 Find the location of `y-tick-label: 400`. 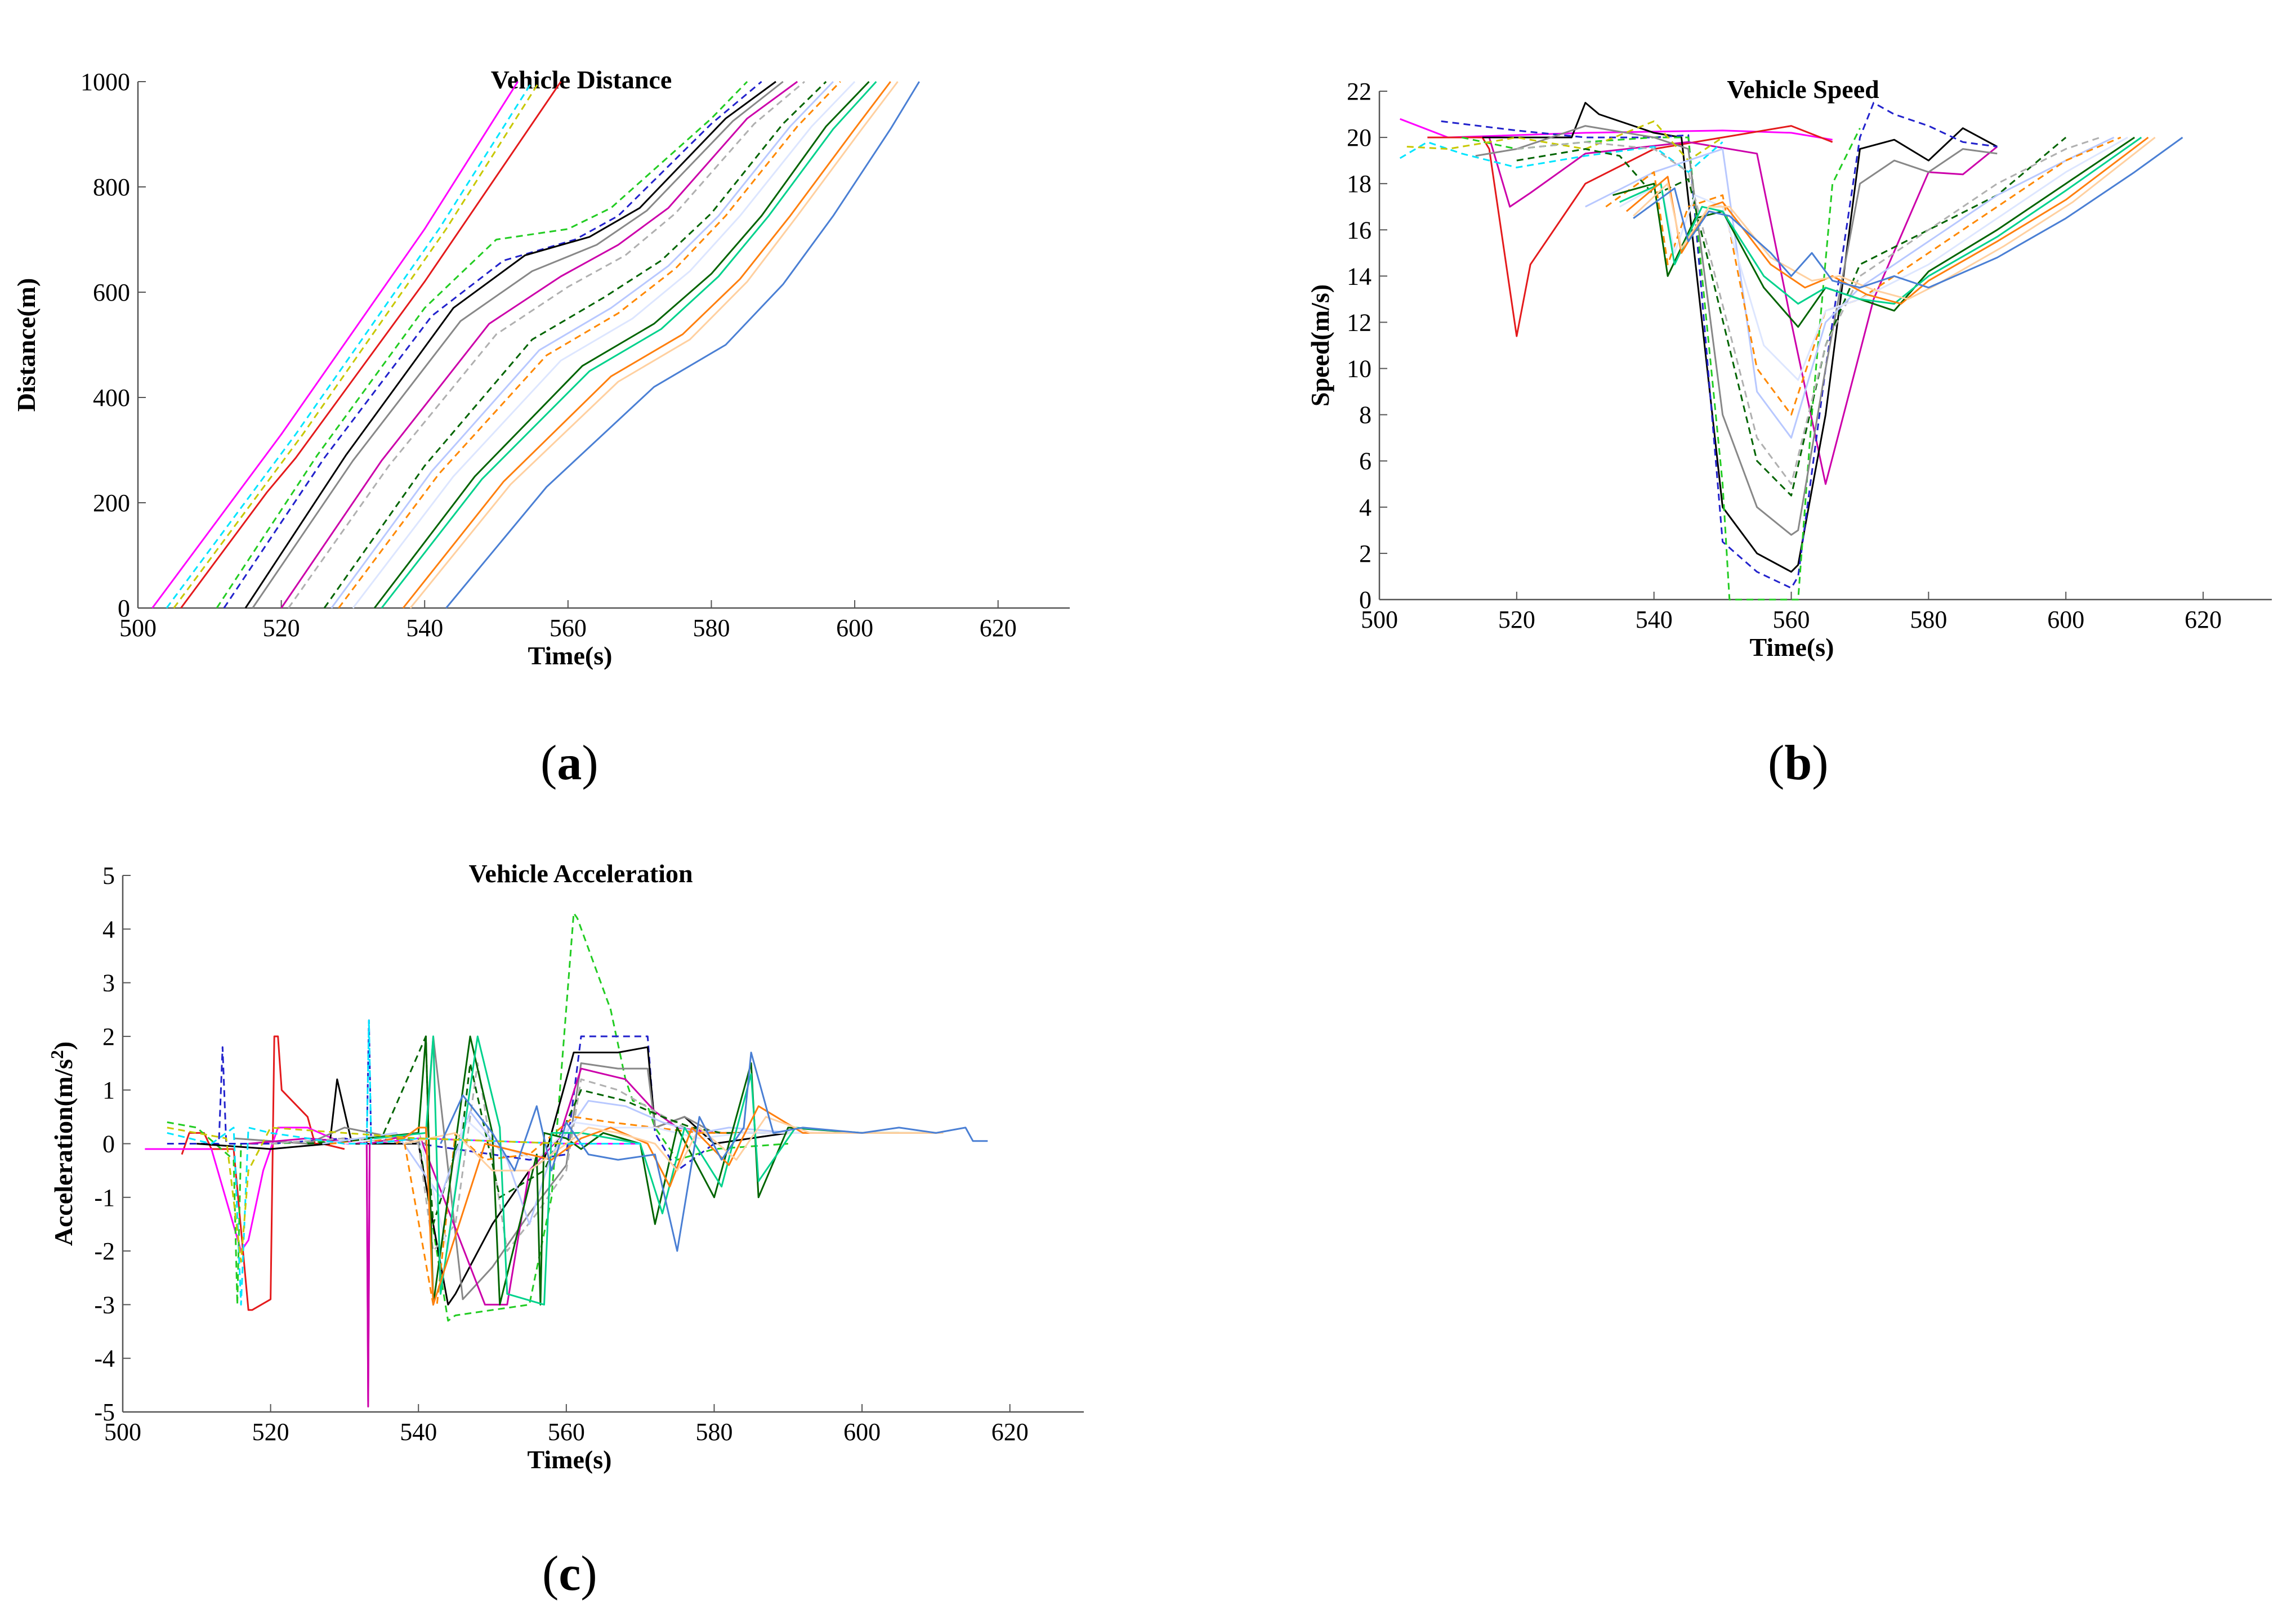

y-tick-label: 400 is located at coordinates (111, 398).